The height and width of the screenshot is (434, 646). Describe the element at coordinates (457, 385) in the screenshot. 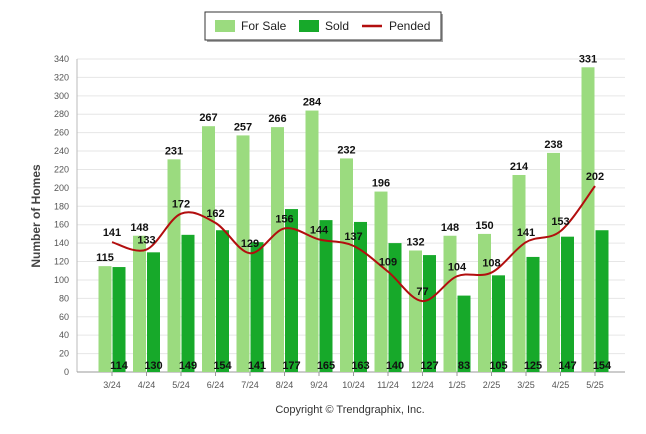

I see `x-tick-label: 1/25` at that location.